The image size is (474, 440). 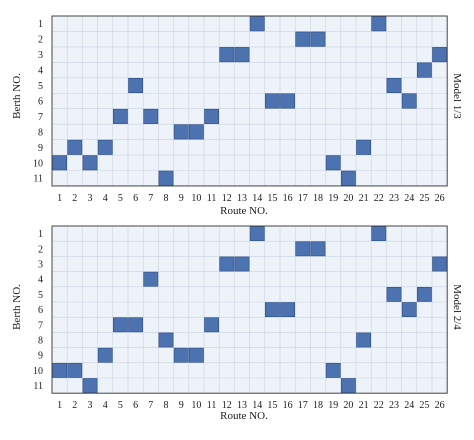 What do you see at coordinates (424, 405) in the screenshot?
I see `x-tick-label: 25` at bounding box center [424, 405].